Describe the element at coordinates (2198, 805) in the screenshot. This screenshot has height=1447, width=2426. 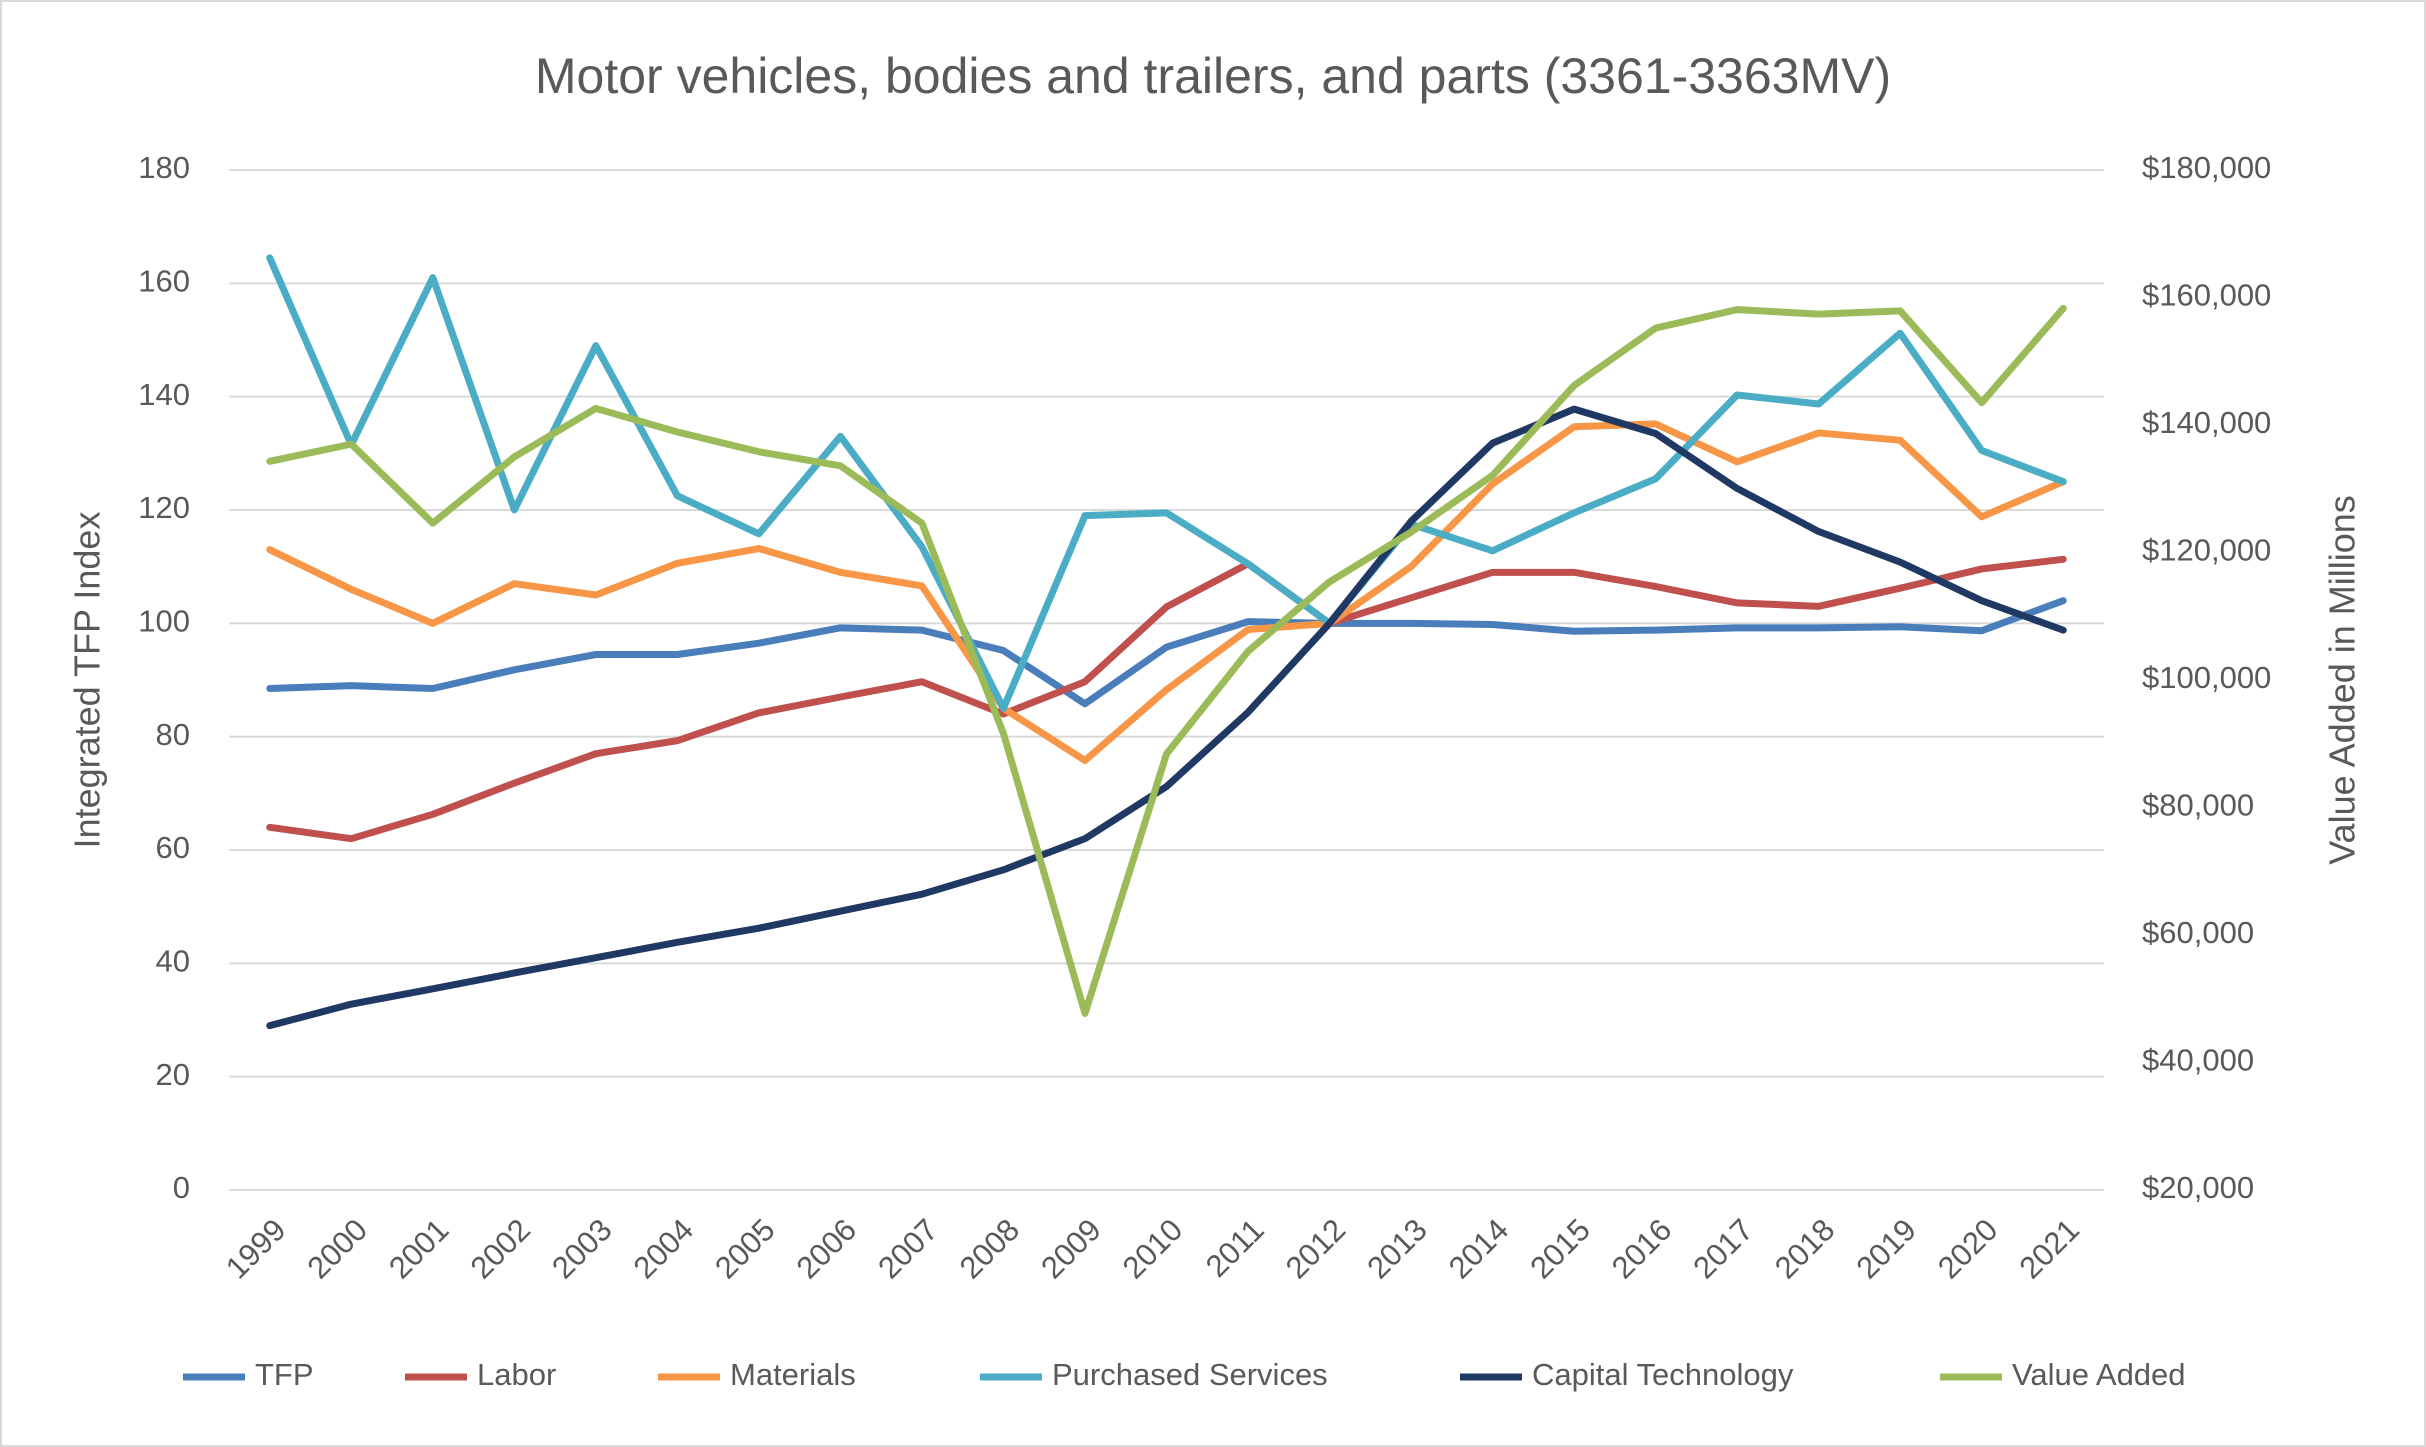
I see `y2-tick-label: $80,000` at that location.